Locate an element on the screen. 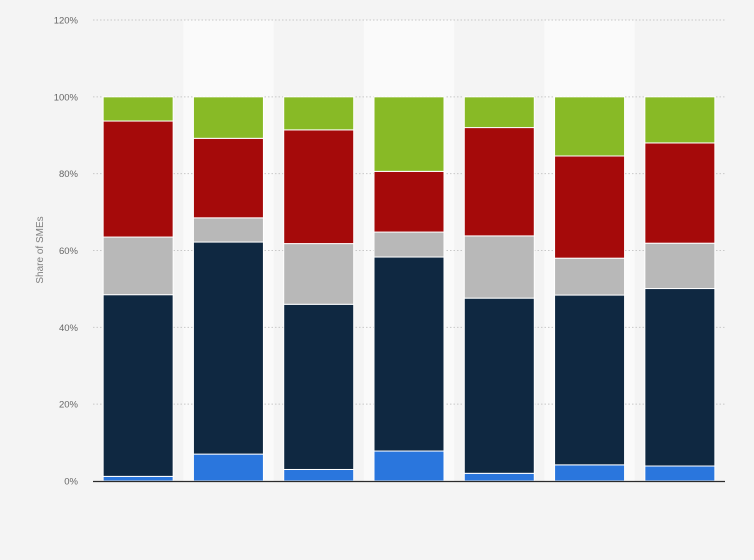 The height and width of the screenshot is (560, 754). y-tick-label: 0% is located at coordinates (71, 482).